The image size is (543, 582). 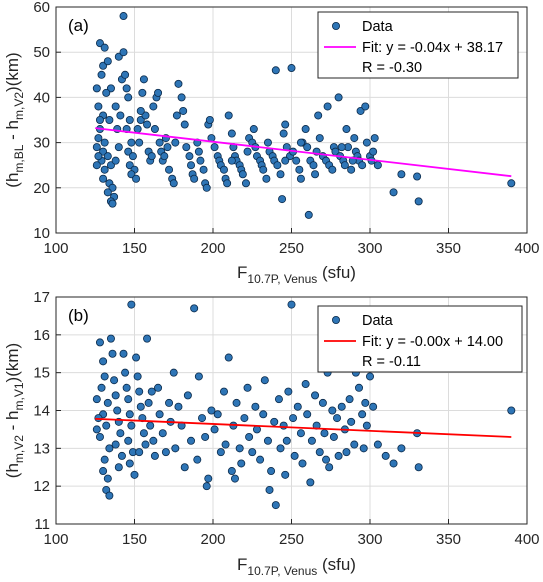 I want to click on y-tick-label: 12, so click(x=41, y=486).